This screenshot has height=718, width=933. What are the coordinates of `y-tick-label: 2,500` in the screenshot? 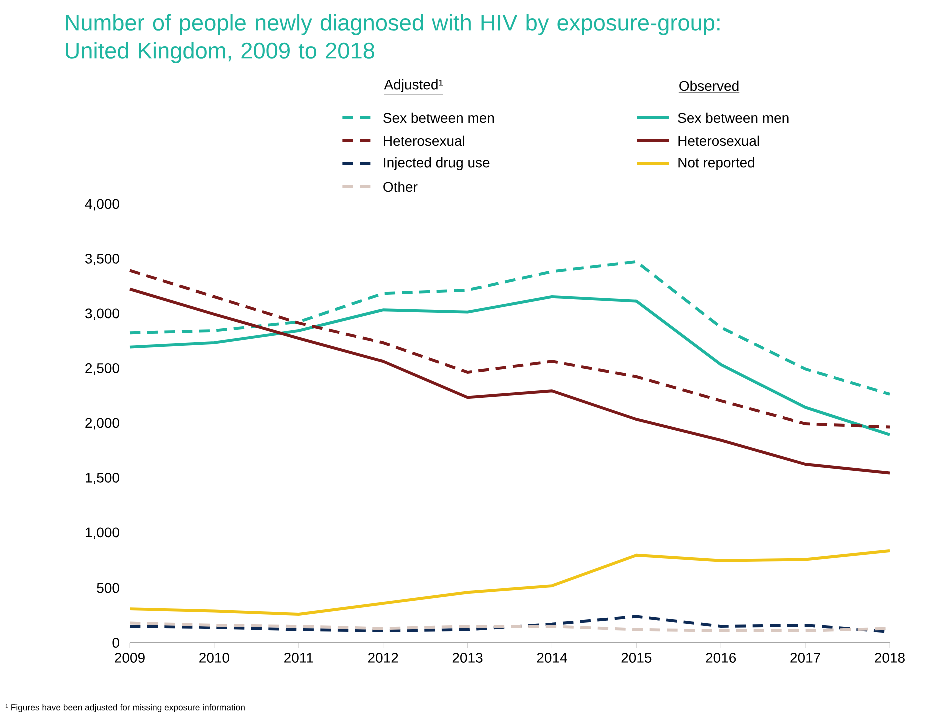 It's located at (103, 369).